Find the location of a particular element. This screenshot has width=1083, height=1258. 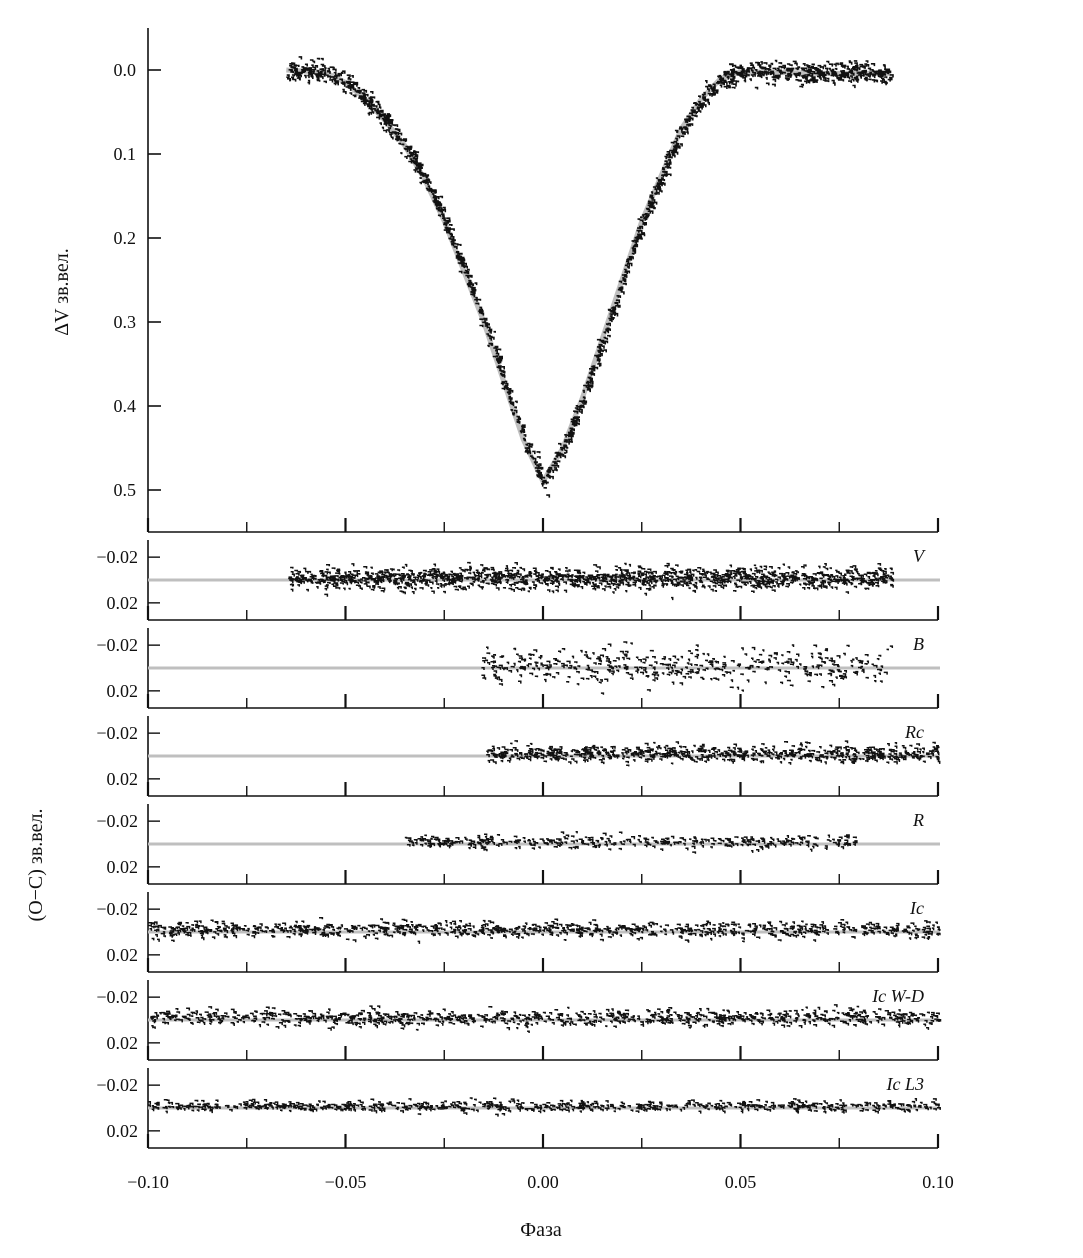

residual-panel-b: −0.02 0.02 B is located at coordinates (518, 668).